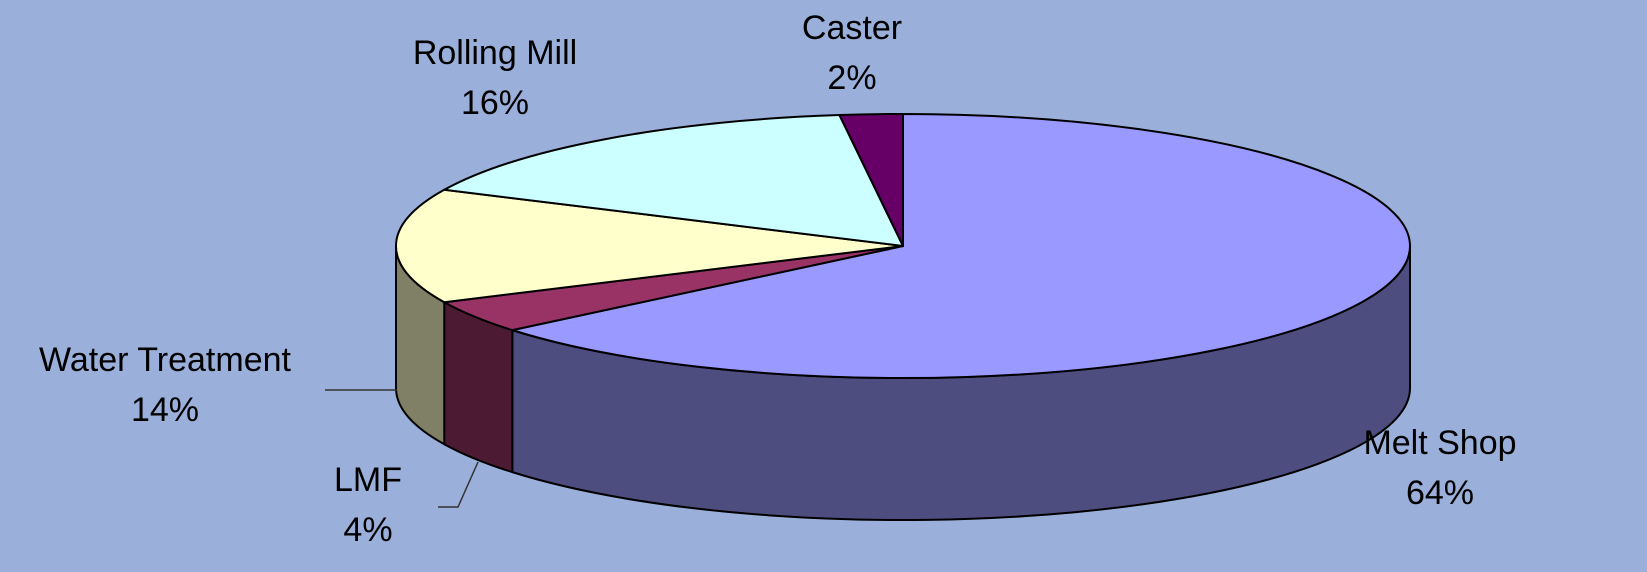 The width and height of the screenshot is (1647, 572). I want to click on value-label: 16%, so click(495, 103).